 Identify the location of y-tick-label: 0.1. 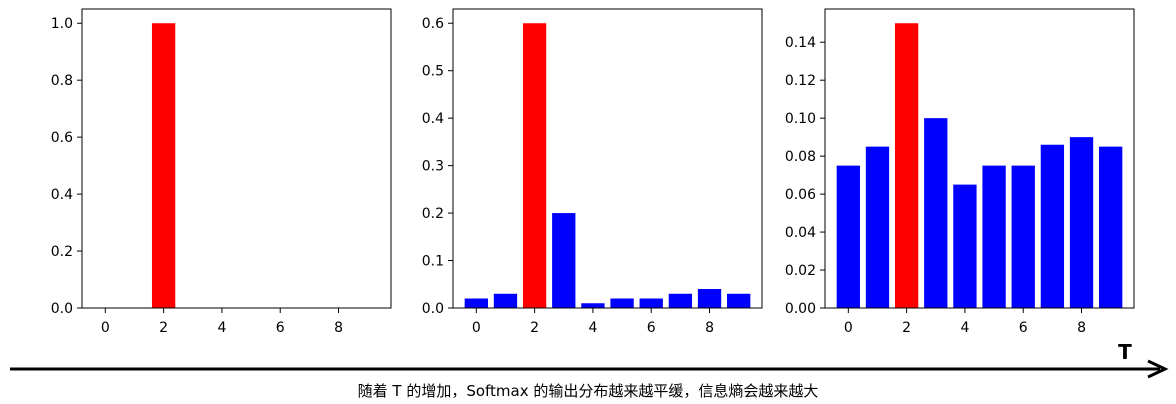
(433, 262).